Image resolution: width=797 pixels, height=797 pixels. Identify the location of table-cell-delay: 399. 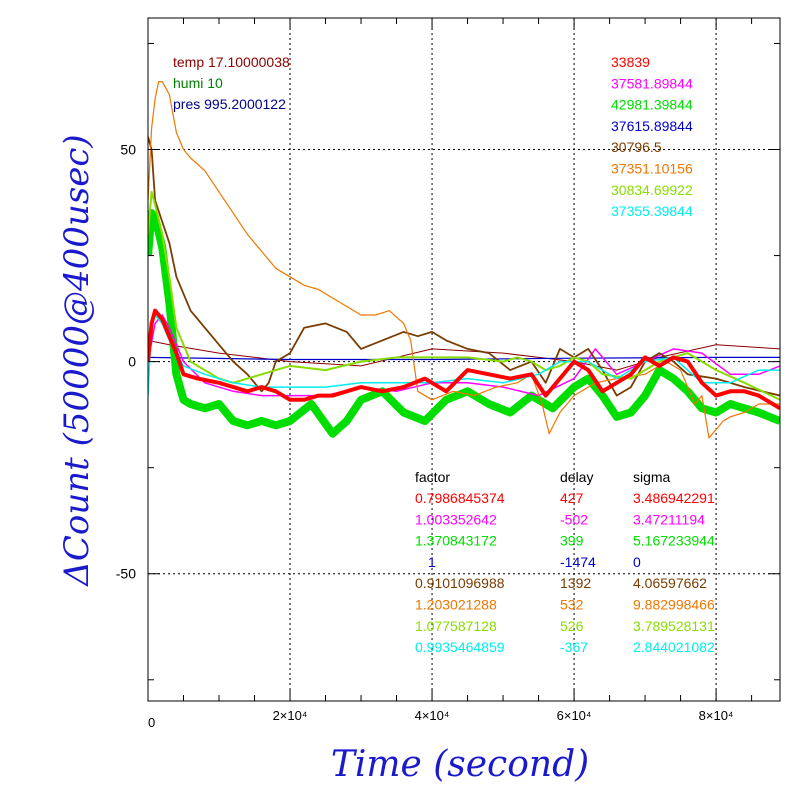
(572, 541).